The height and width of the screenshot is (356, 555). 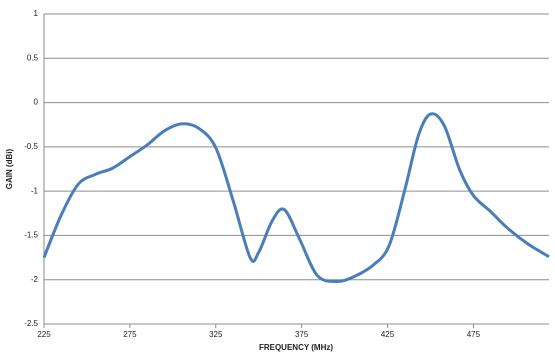 What do you see at coordinates (44, 334) in the screenshot?
I see `x-tick-label: 225` at bounding box center [44, 334].